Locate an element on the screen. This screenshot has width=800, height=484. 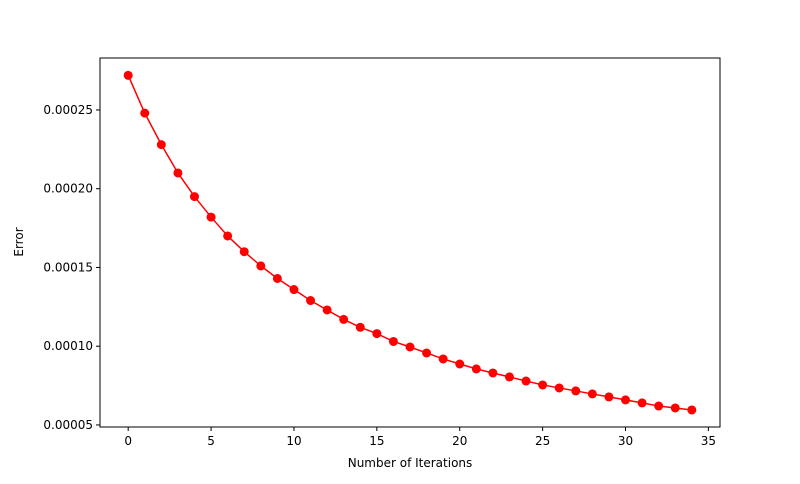
y-axis-label: Error is located at coordinates (19, 241).